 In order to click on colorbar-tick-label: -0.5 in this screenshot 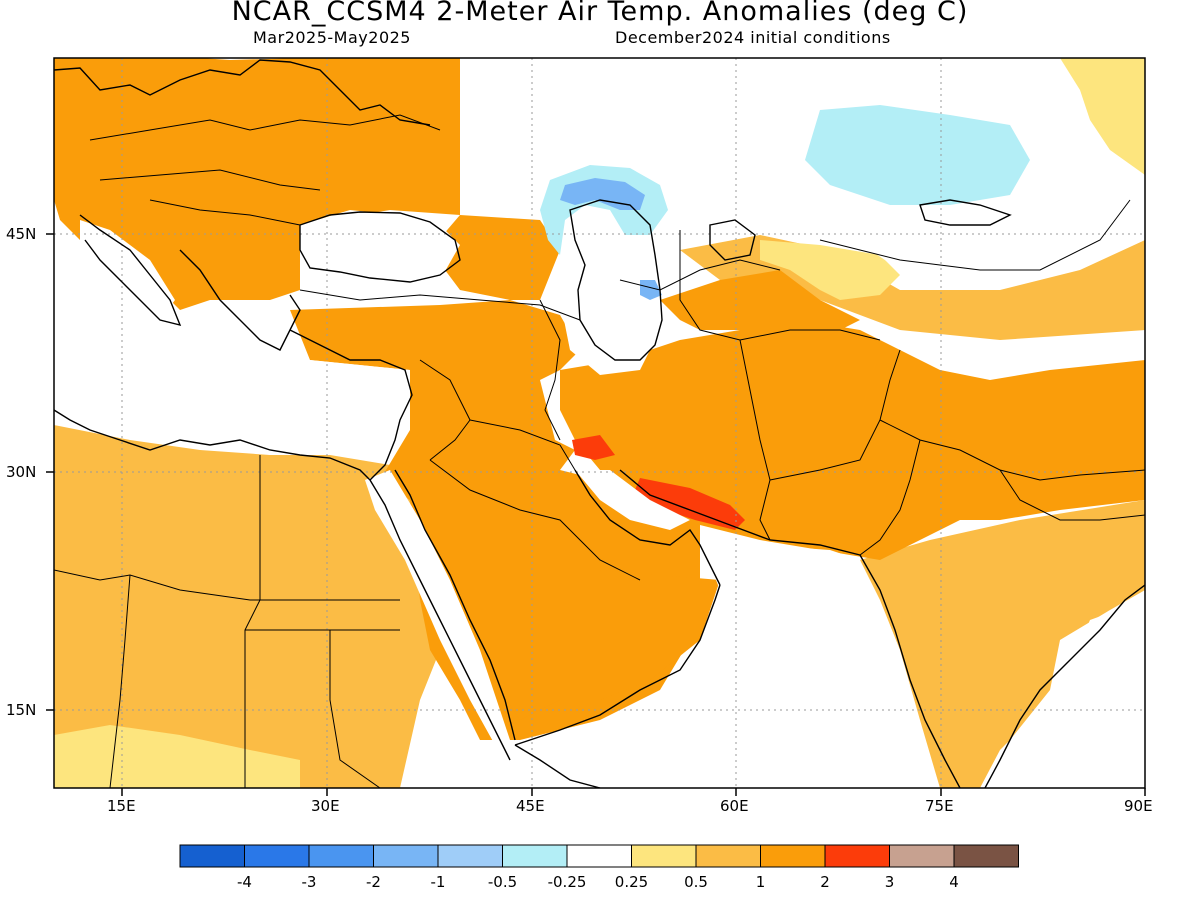, I will do `click(502, 882)`.